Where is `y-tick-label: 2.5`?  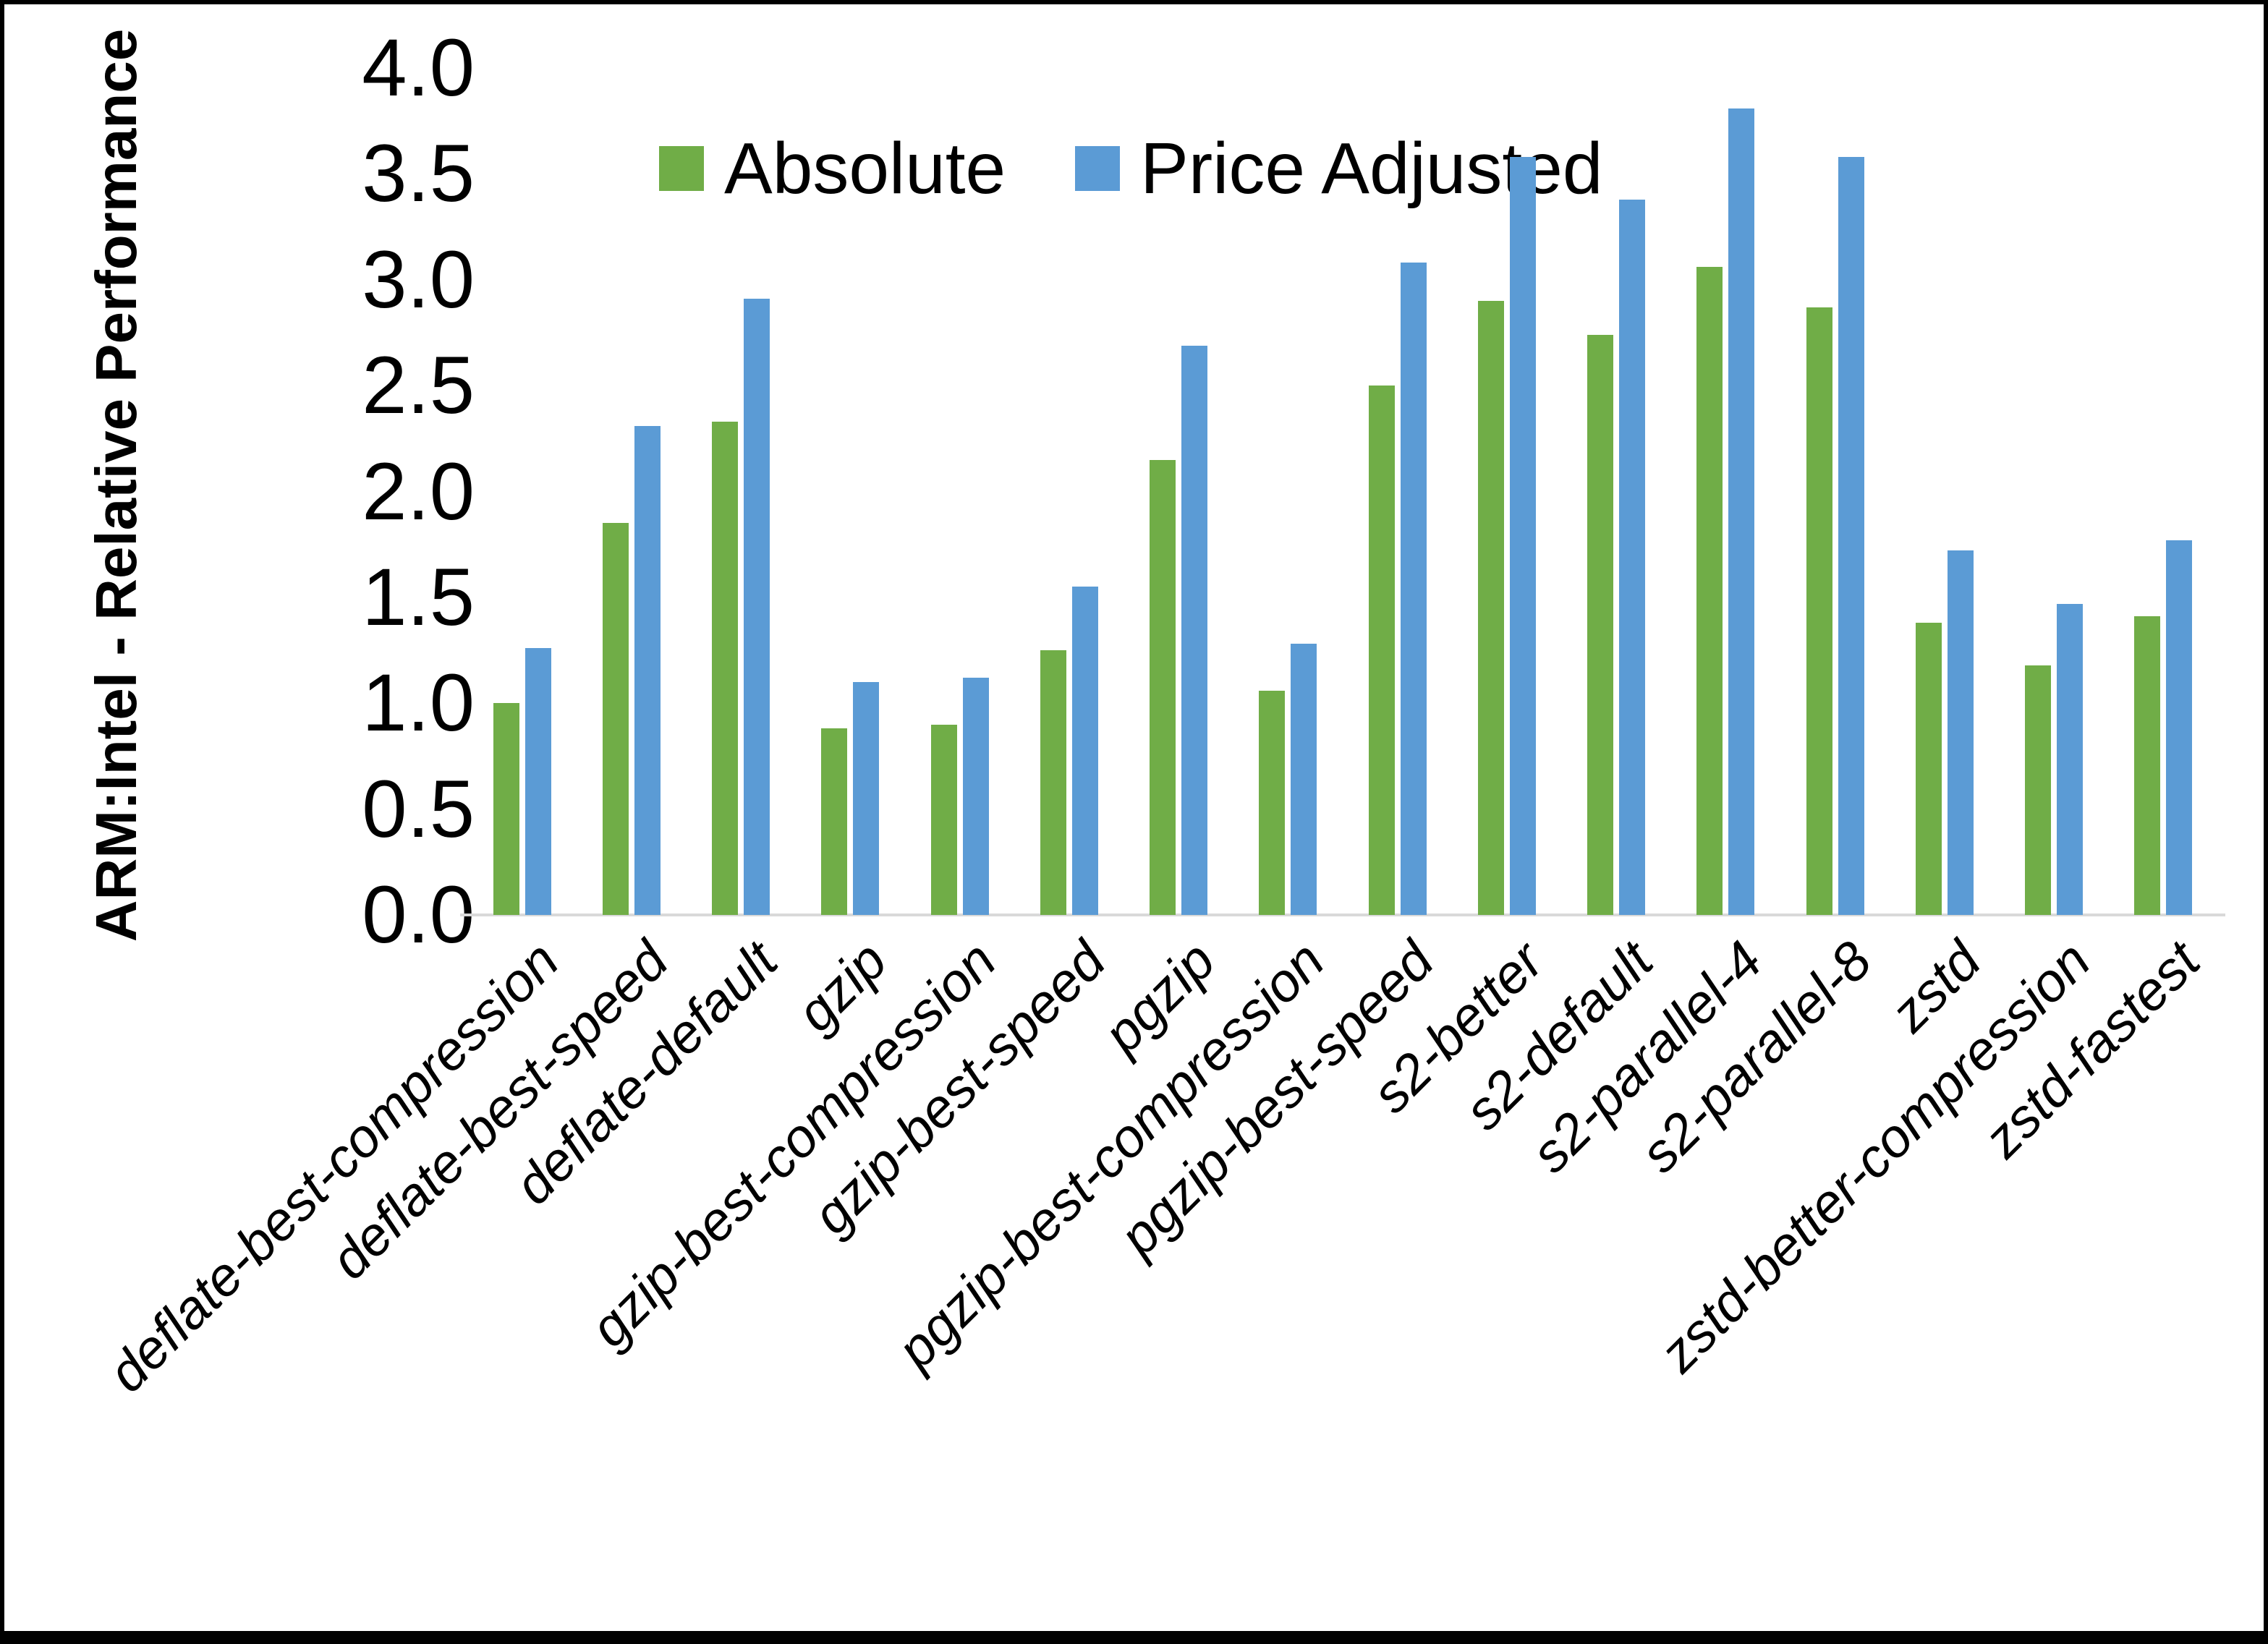 y-tick-label: 2.5 is located at coordinates (418, 385).